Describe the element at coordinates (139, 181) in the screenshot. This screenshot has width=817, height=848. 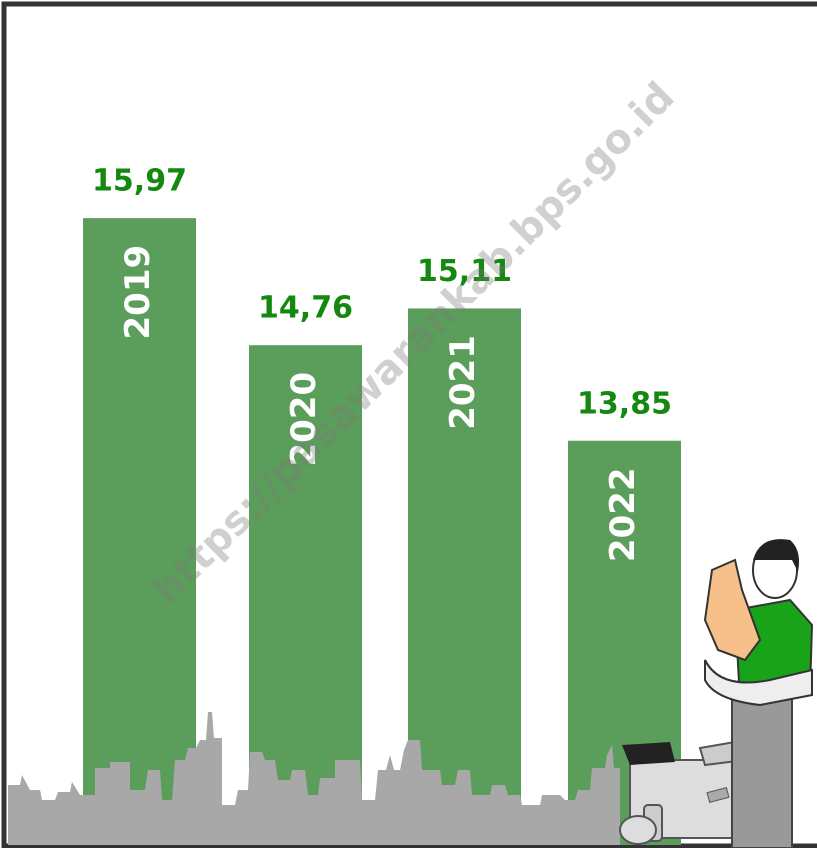
I see `value-label: 15,97` at that location.